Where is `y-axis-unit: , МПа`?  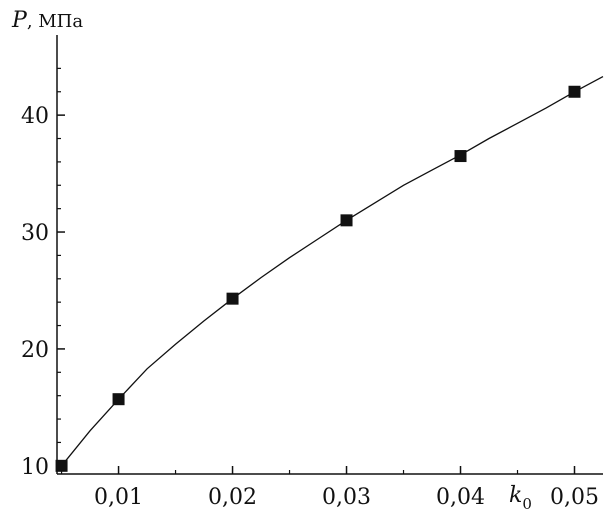
y-axis-unit: , МПа is located at coordinates (55, 21).